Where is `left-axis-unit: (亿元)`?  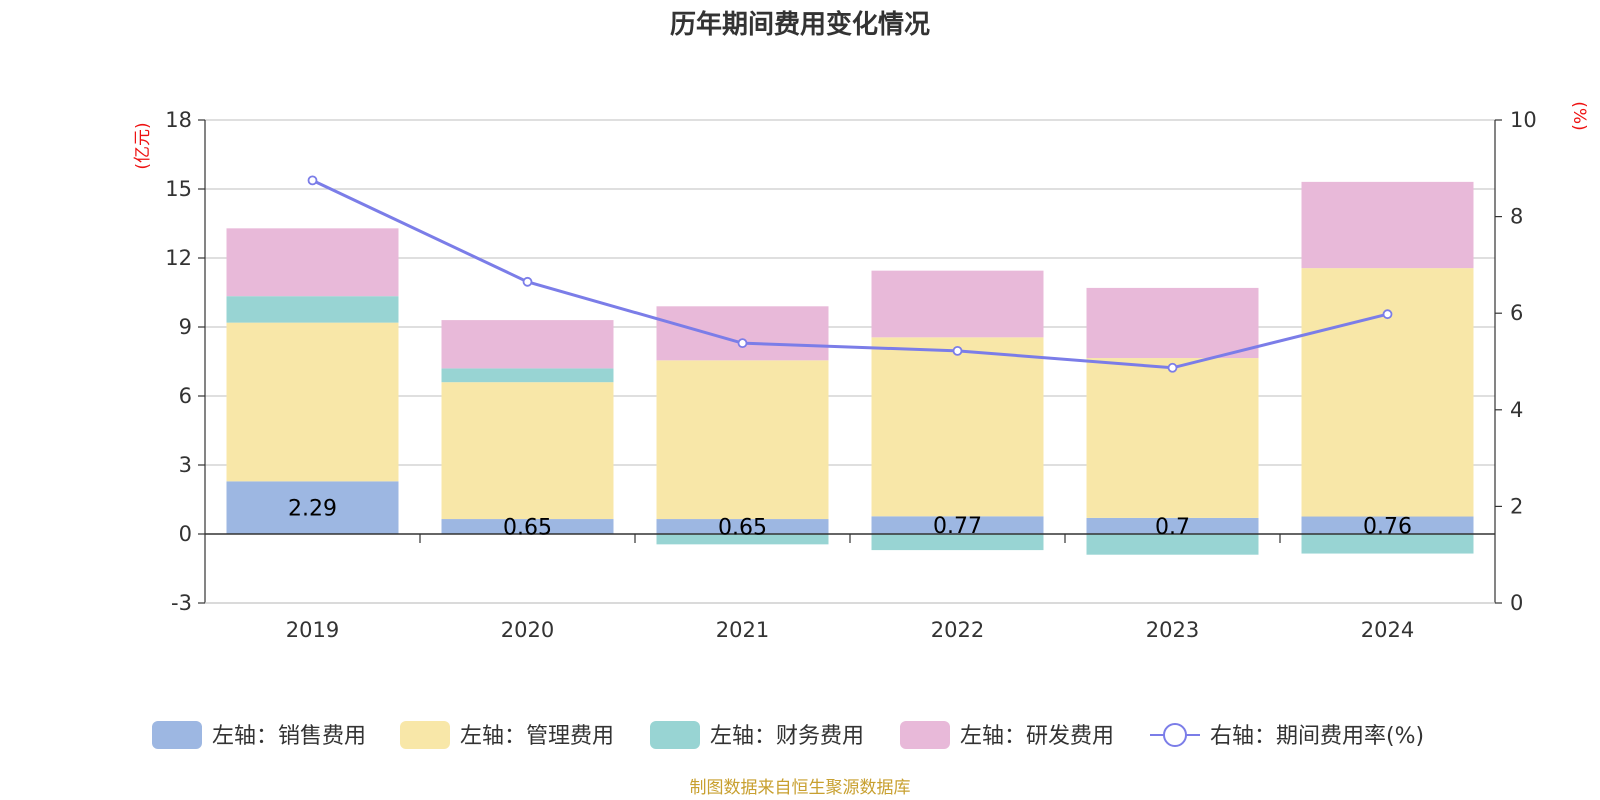 left-axis-unit: (亿元) is located at coordinates (143, 145).